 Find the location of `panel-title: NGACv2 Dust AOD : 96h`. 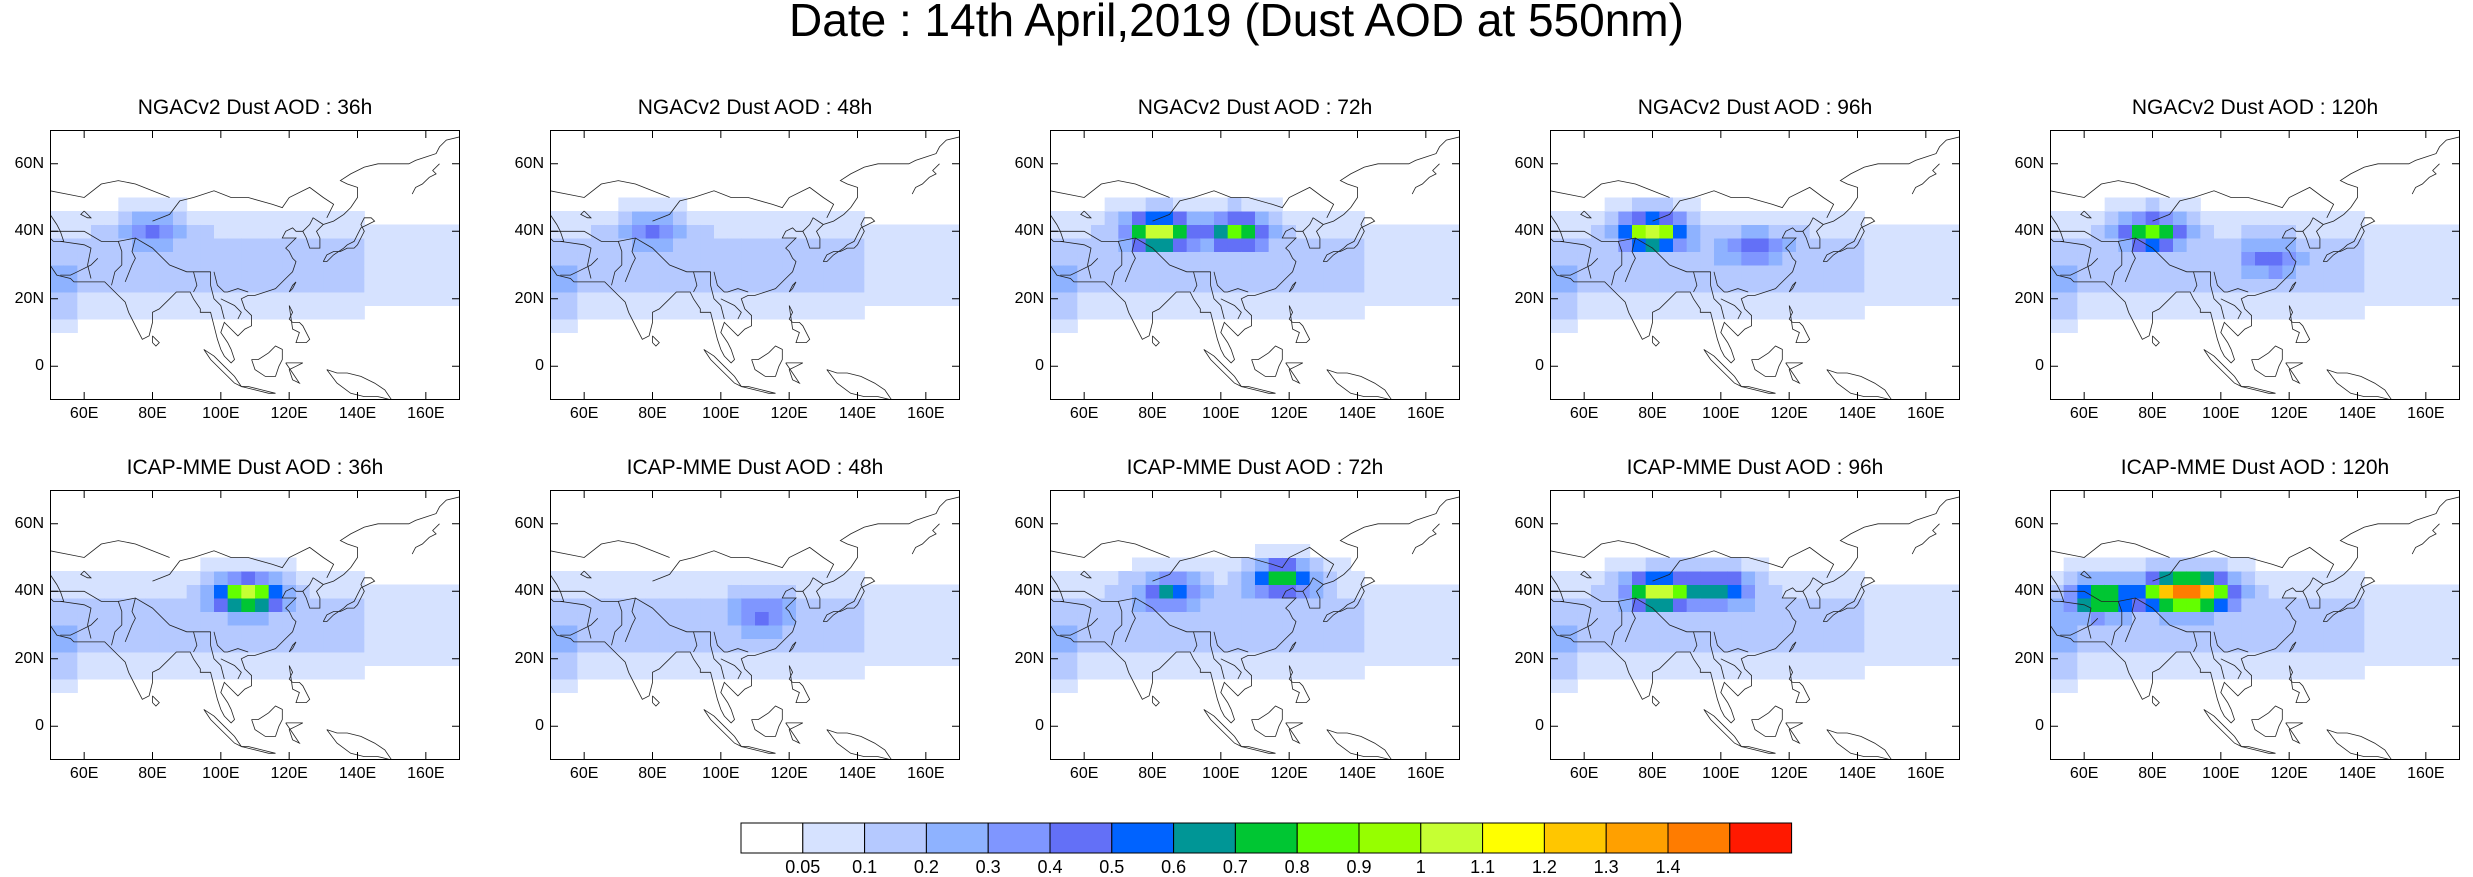

panel-title: NGACv2 Dust AOD : 96h is located at coordinates (1755, 107).